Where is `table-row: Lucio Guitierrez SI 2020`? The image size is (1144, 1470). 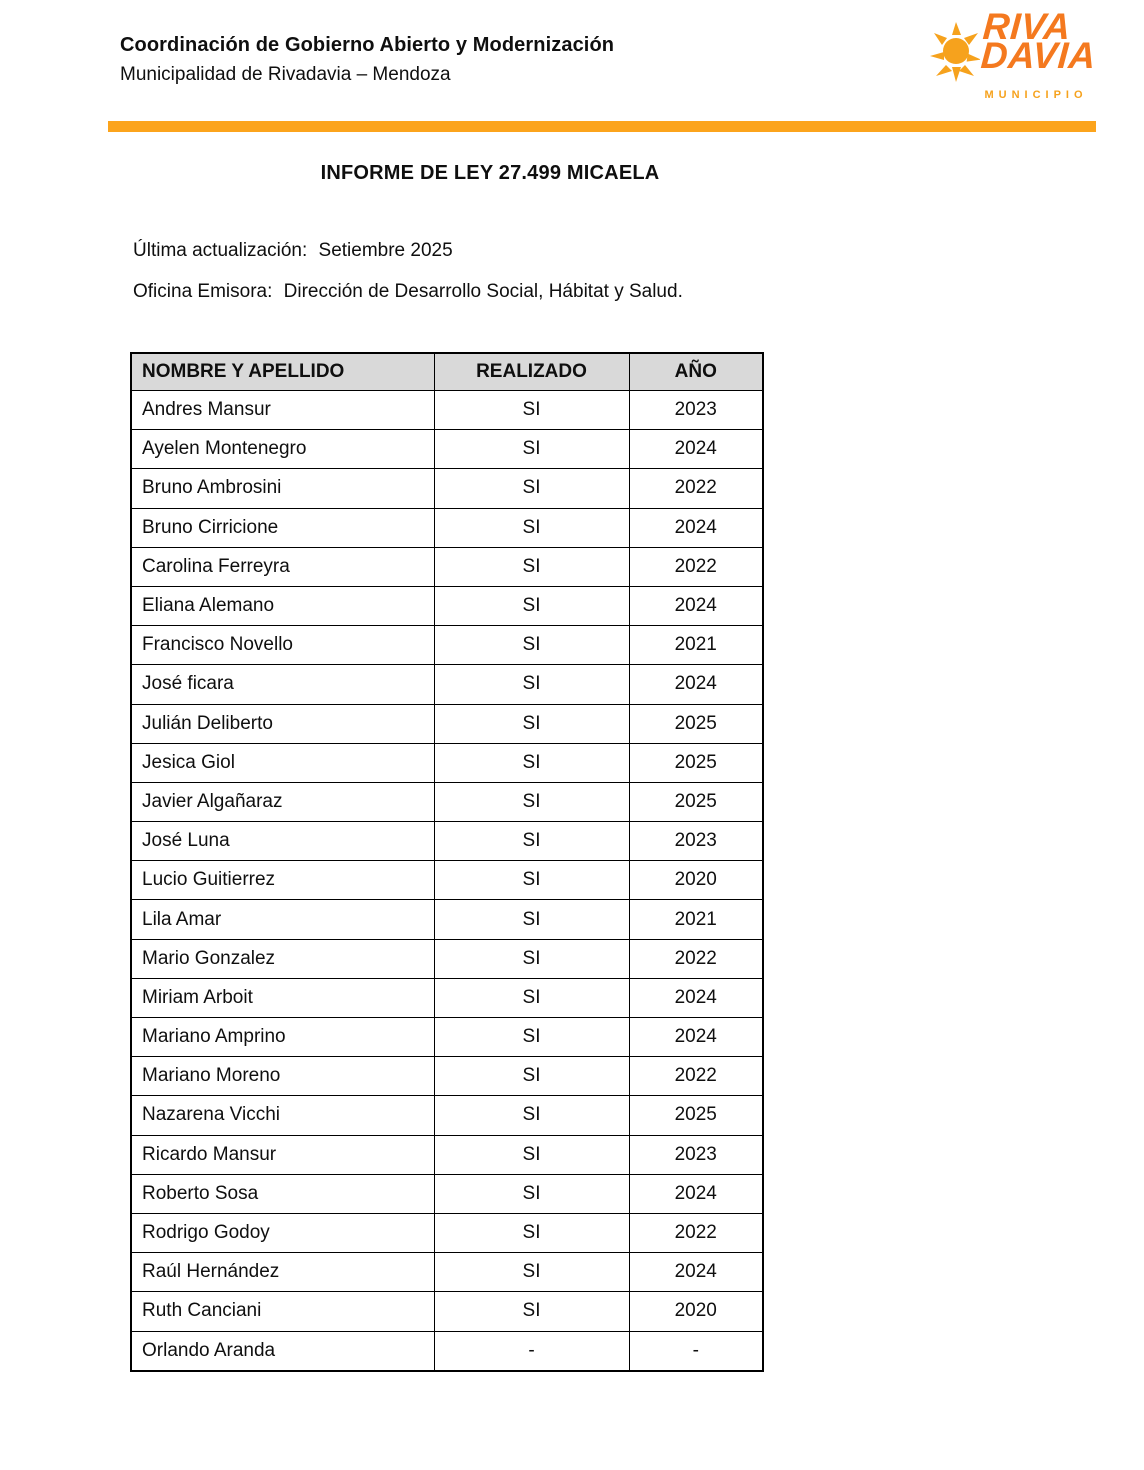
table-row: Lucio Guitierrez SI 2020 is located at coordinates (447, 880).